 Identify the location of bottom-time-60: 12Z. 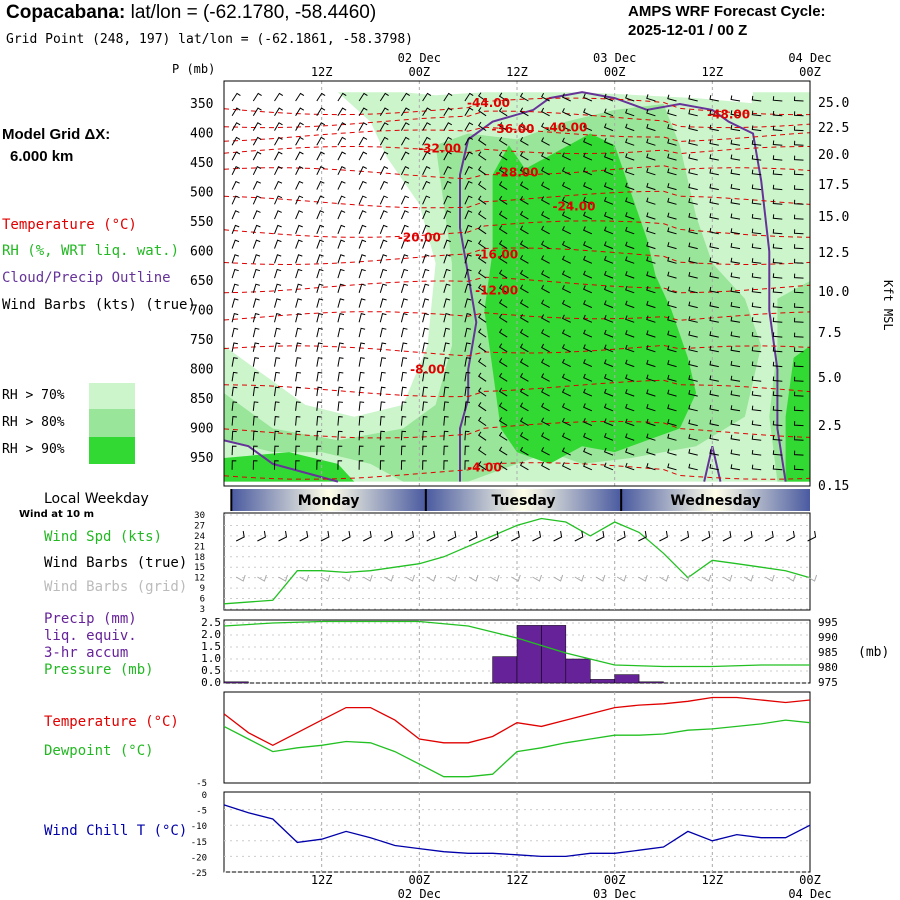
(712, 880).